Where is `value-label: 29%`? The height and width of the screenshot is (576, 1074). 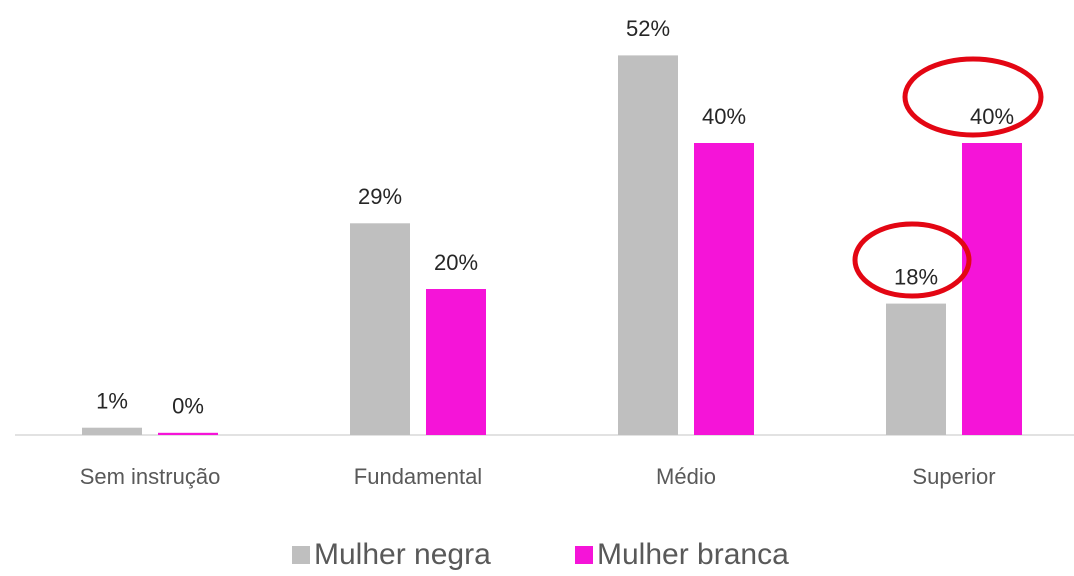
value-label: 29% is located at coordinates (380, 196).